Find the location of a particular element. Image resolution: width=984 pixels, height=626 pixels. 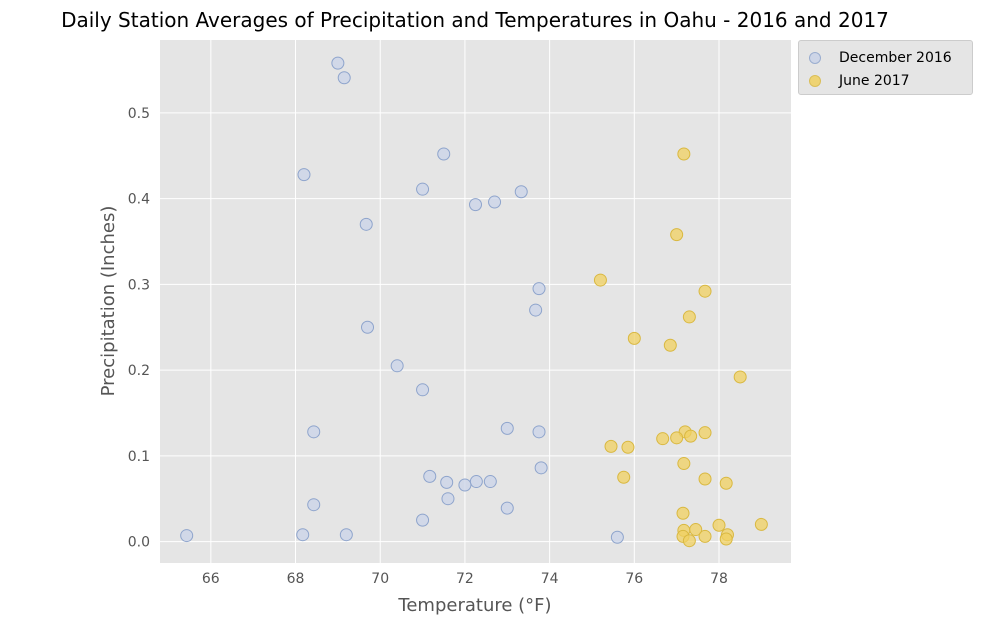

legend-item-june-2017: June 2017 is located at coordinates (859, 81).